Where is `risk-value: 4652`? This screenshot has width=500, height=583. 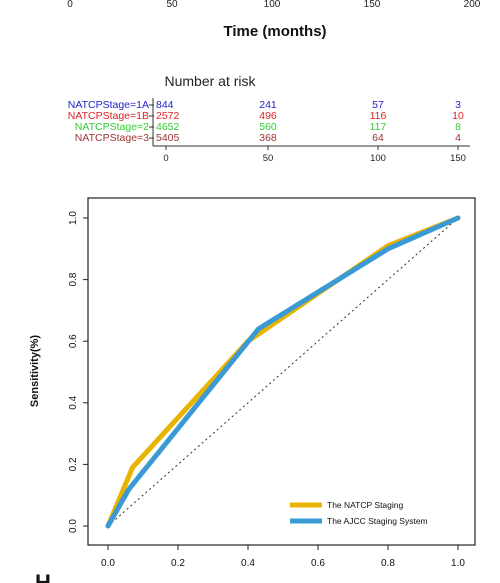
risk-value: 4652 is located at coordinates (168, 127).